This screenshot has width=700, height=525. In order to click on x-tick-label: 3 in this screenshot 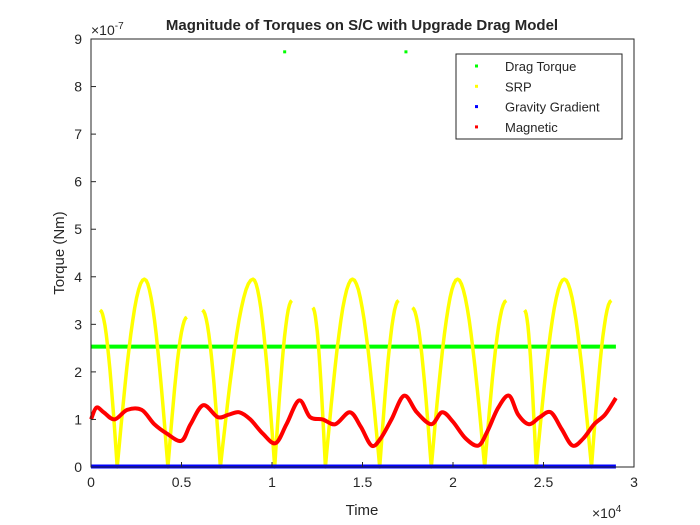, I will do `click(634, 482)`.